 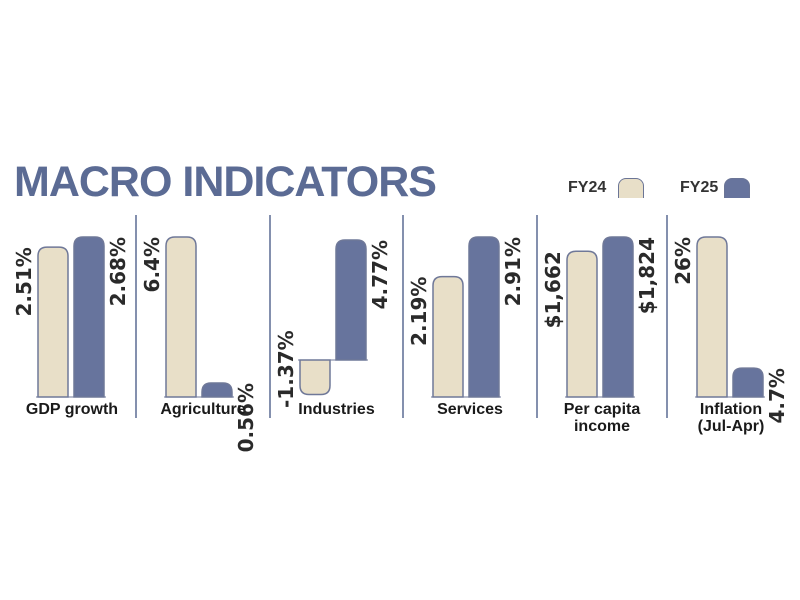 I want to click on category-label: (Jul-Apr), so click(x=731, y=426).